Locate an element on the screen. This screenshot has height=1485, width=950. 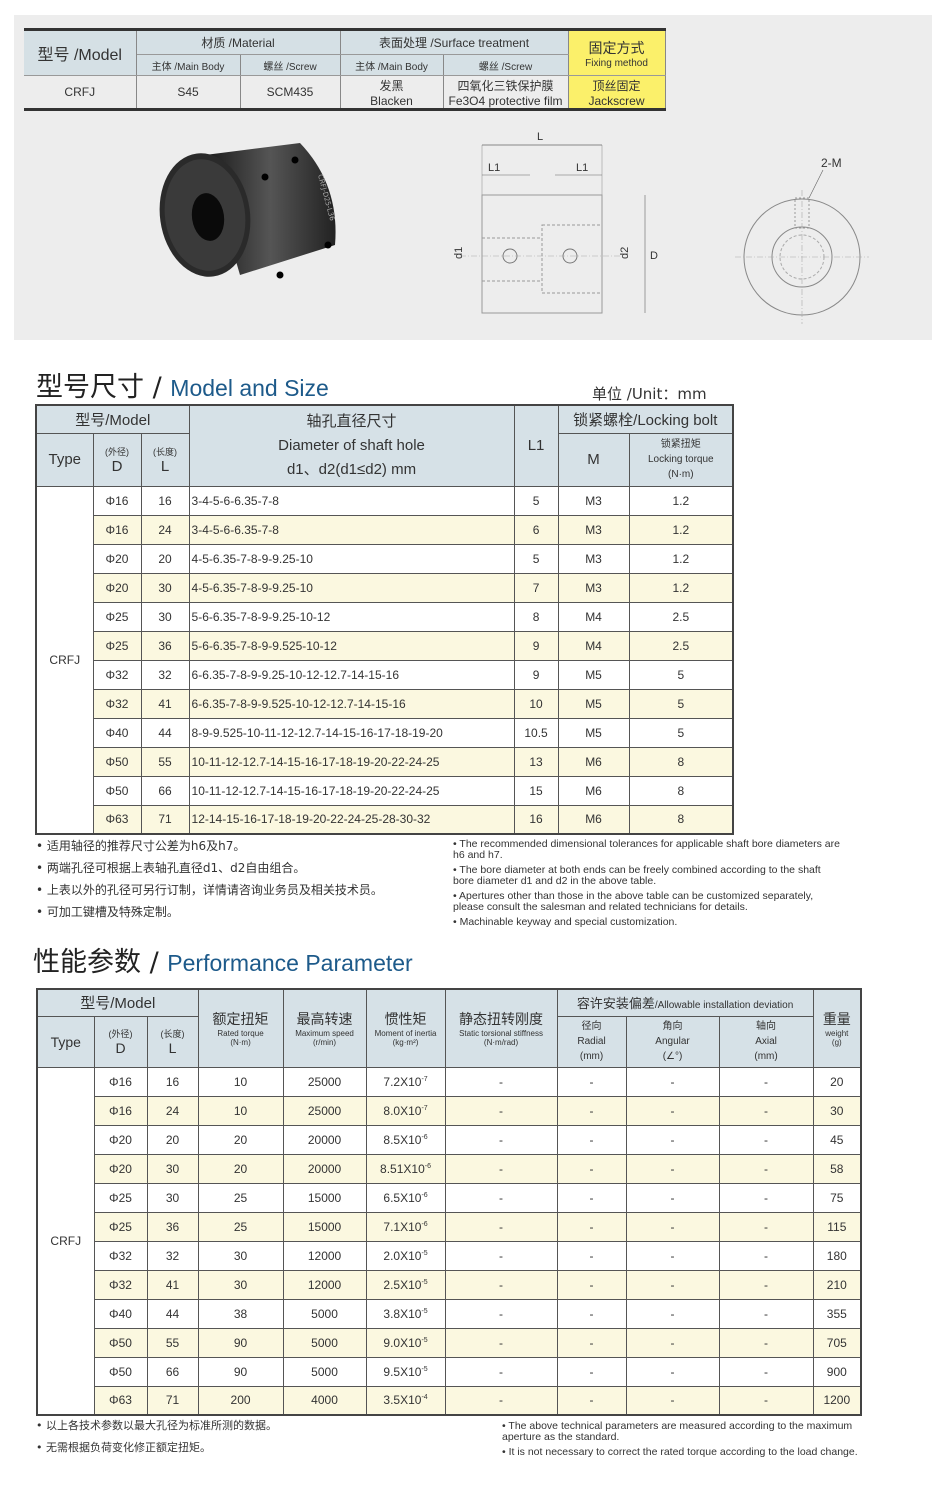
l-cell: 16 is located at coordinates (165, 500).